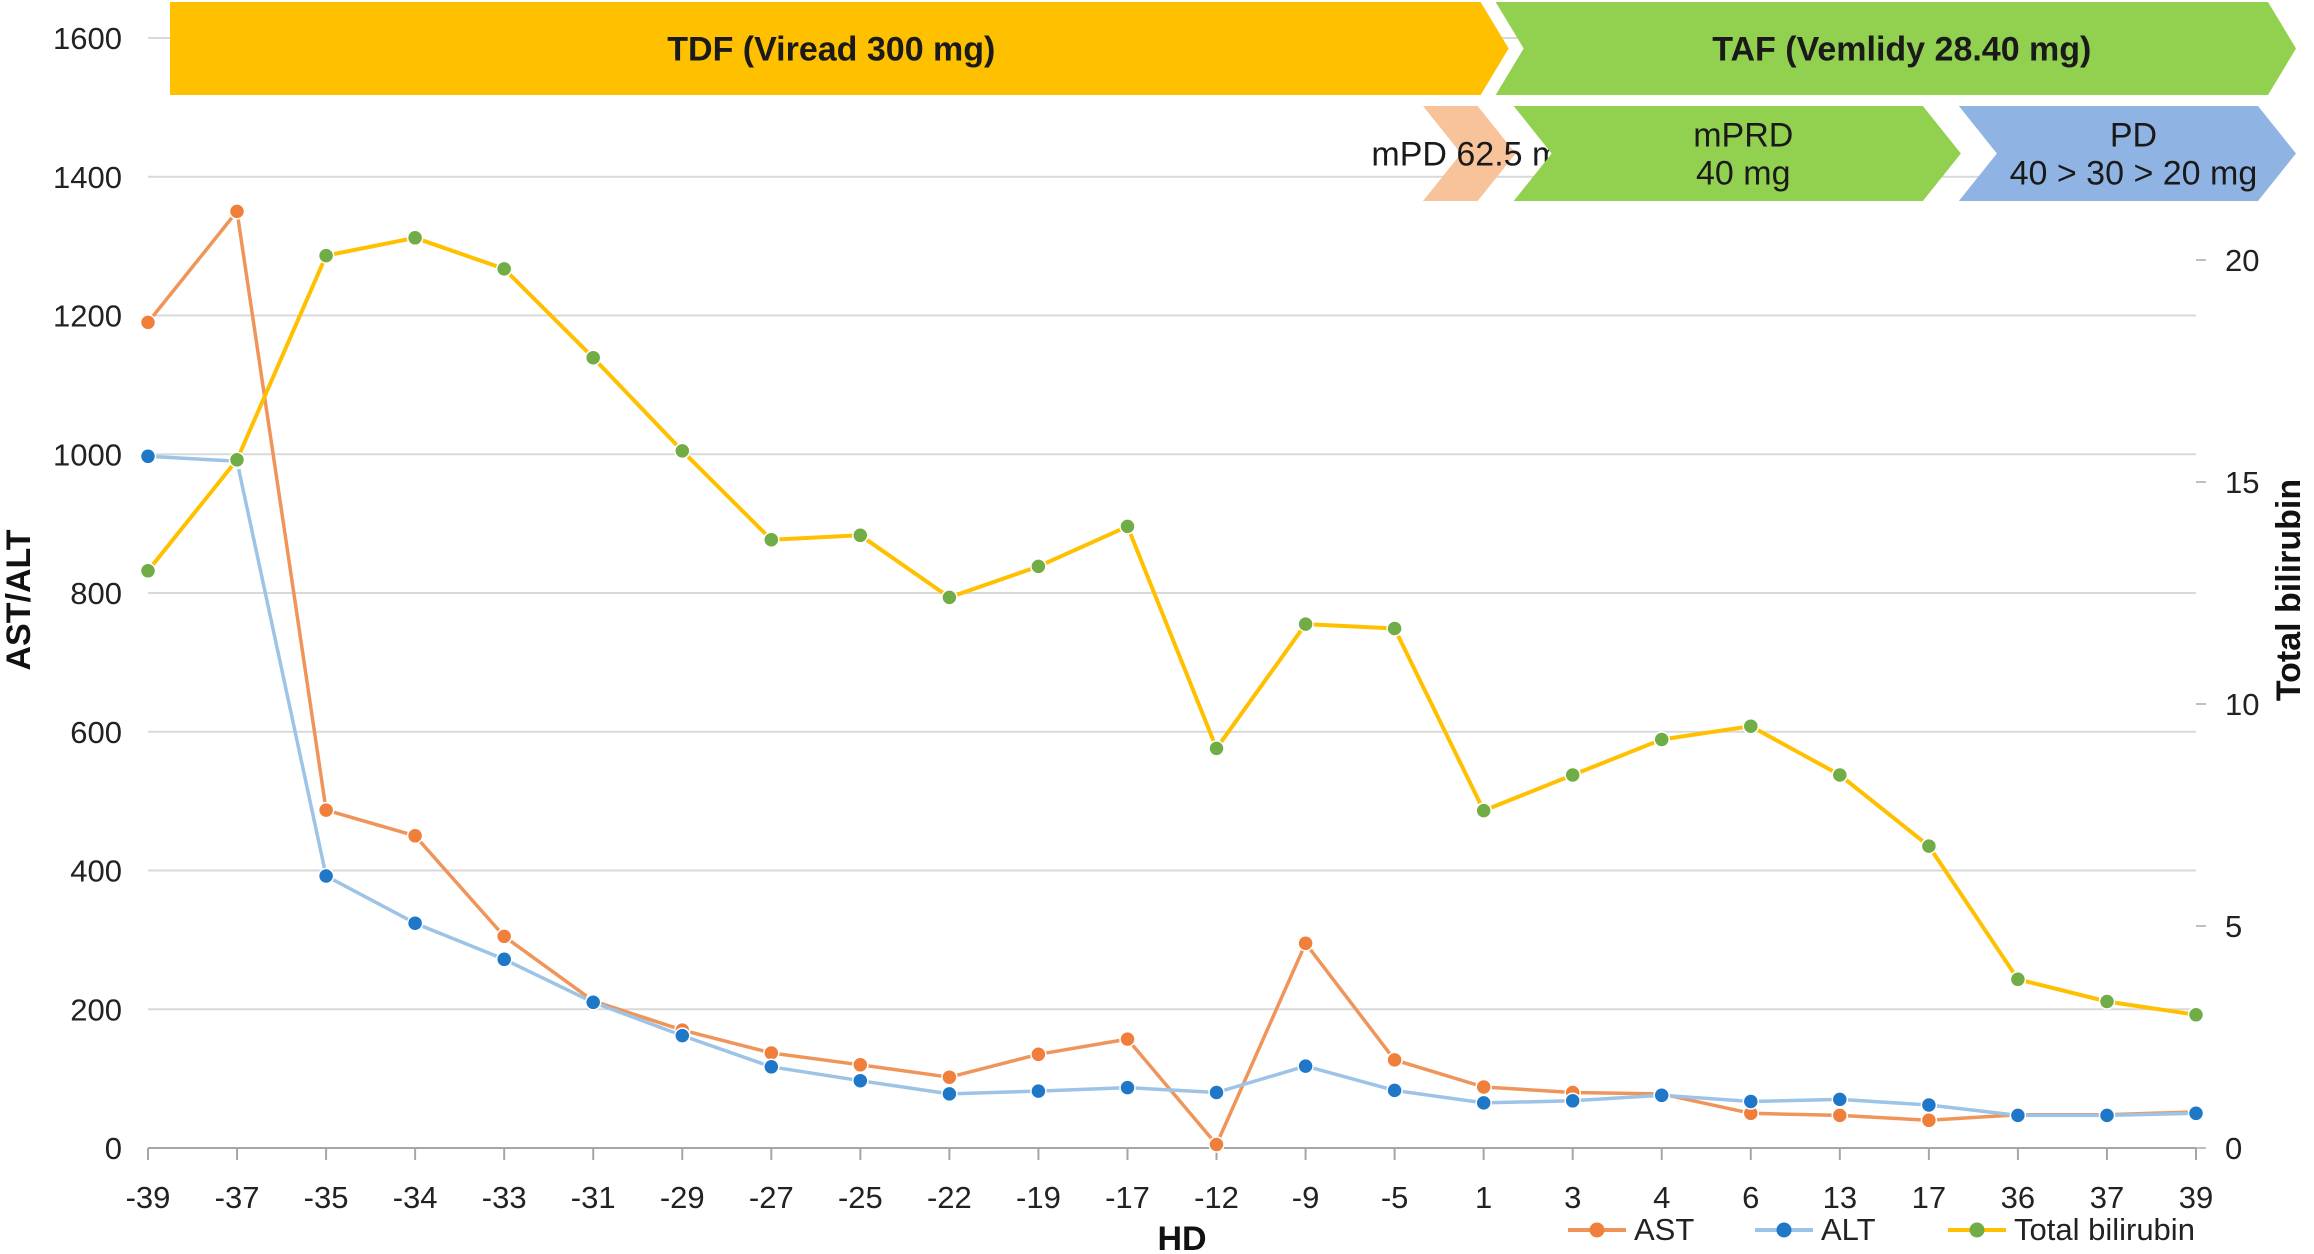 The image size is (2314, 1254). What do you see at coordinates (1038, 1197) in the screenshot?
I see `x-tick-label: -19` at bounding box center [1038, 1197].